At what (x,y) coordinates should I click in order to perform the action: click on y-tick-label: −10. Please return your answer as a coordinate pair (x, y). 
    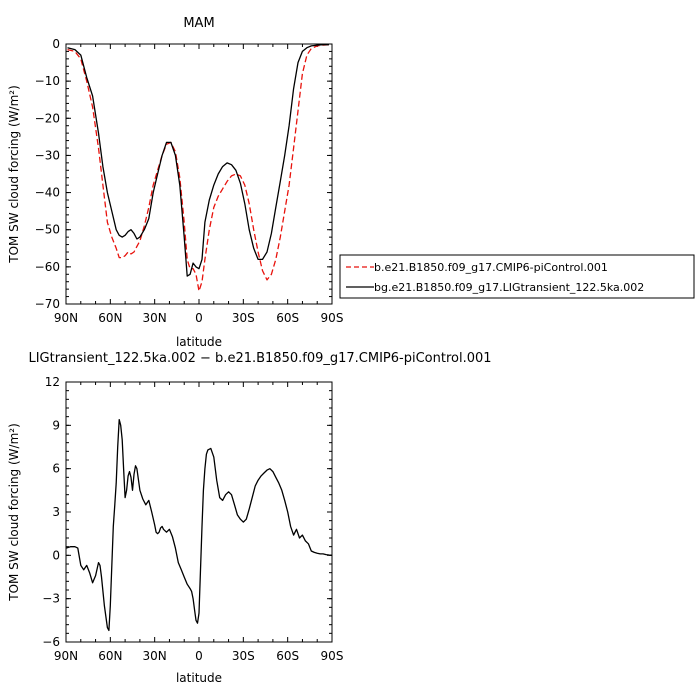
    Looking at the image, I should click on (47, 81).